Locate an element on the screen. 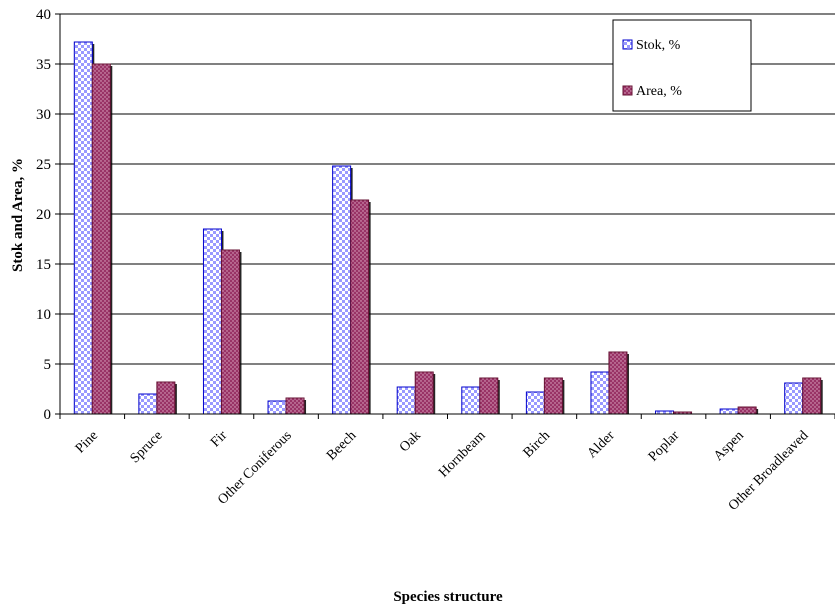  x-tick-label: Fir is located at coordinates (219, 439).